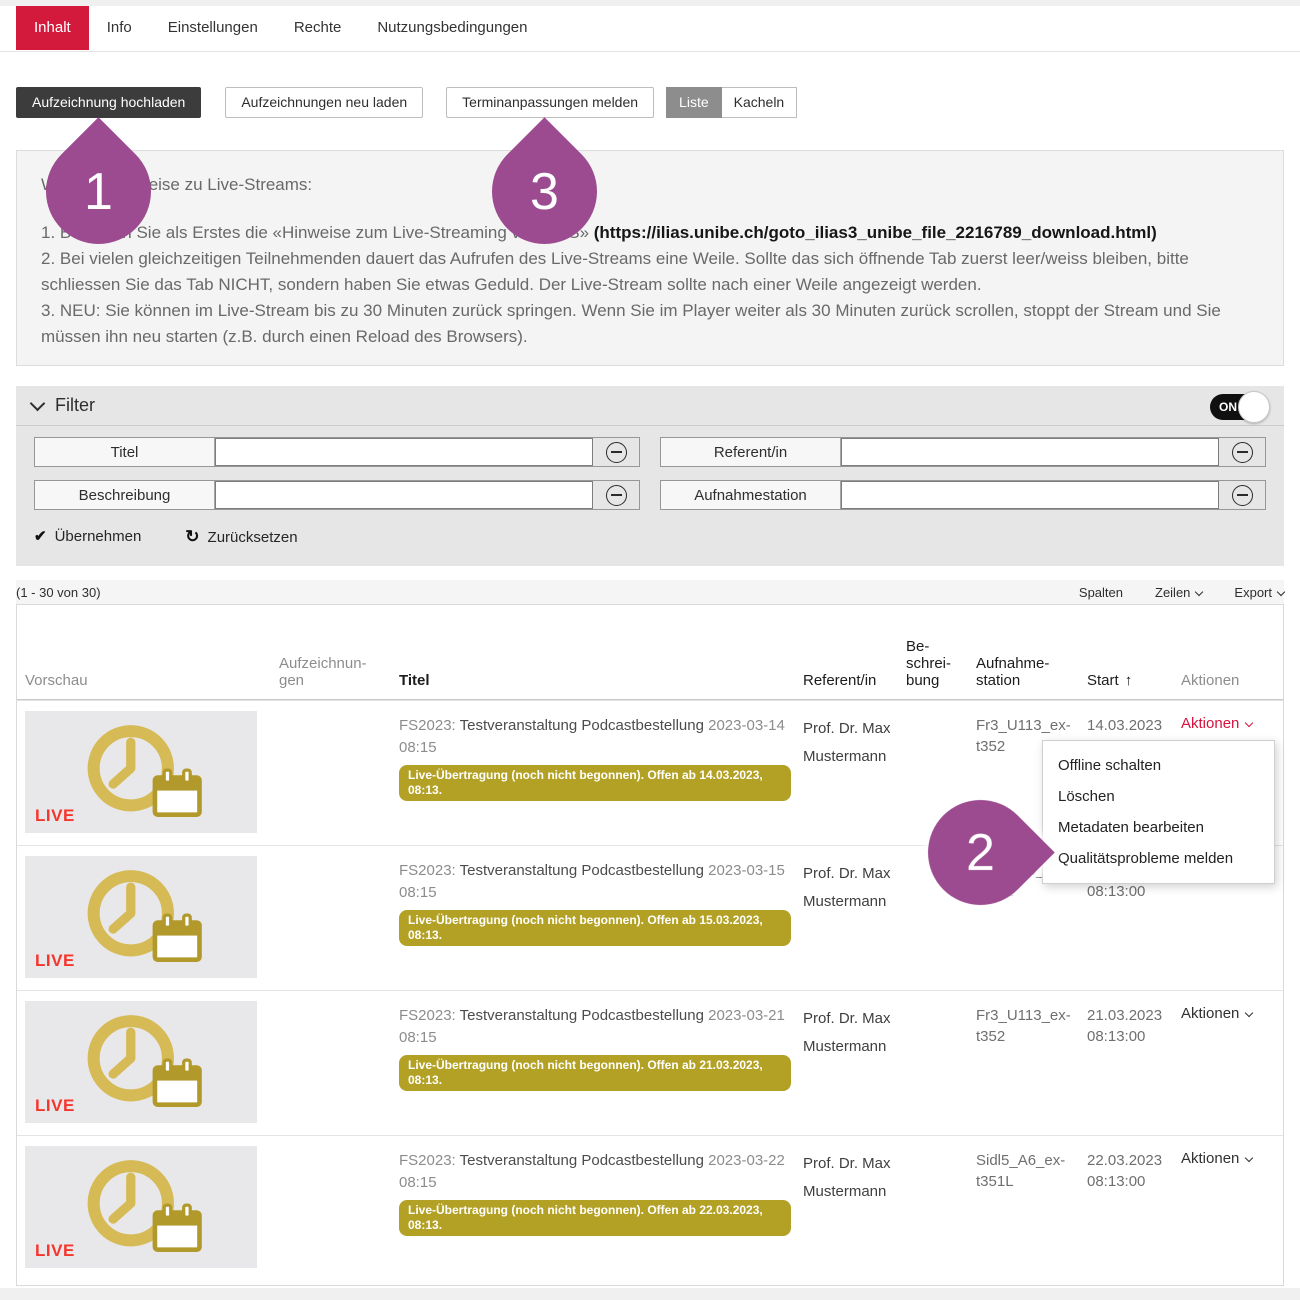 The image size is (1300, 1300). I want to click on menu-item-qualitaetsprobleme-melden: Qualitätsprobleme melden, so click(1146, 858).